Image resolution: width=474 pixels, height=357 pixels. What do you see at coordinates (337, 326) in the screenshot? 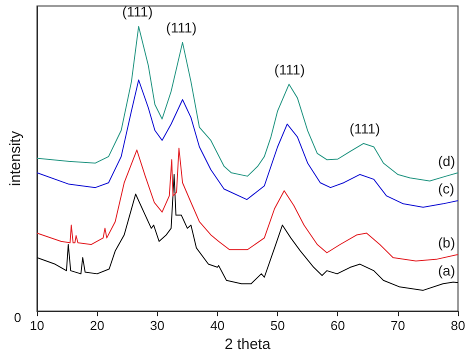
I see `x-tick-label: 60` at bounding box center [337, 326].